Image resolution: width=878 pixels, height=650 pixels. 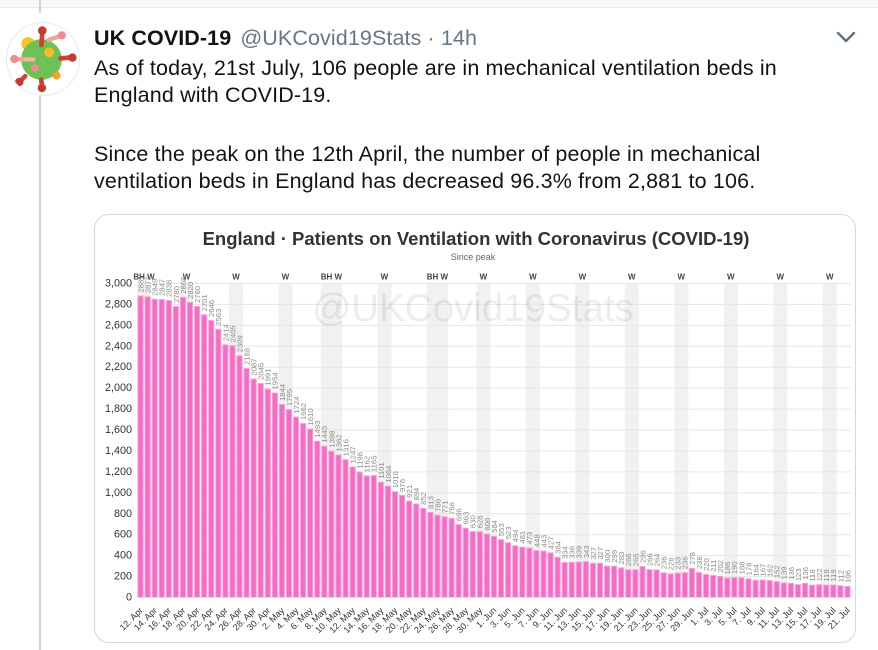 I want to click on svg-text: 1662, so click(x=303, y=411).